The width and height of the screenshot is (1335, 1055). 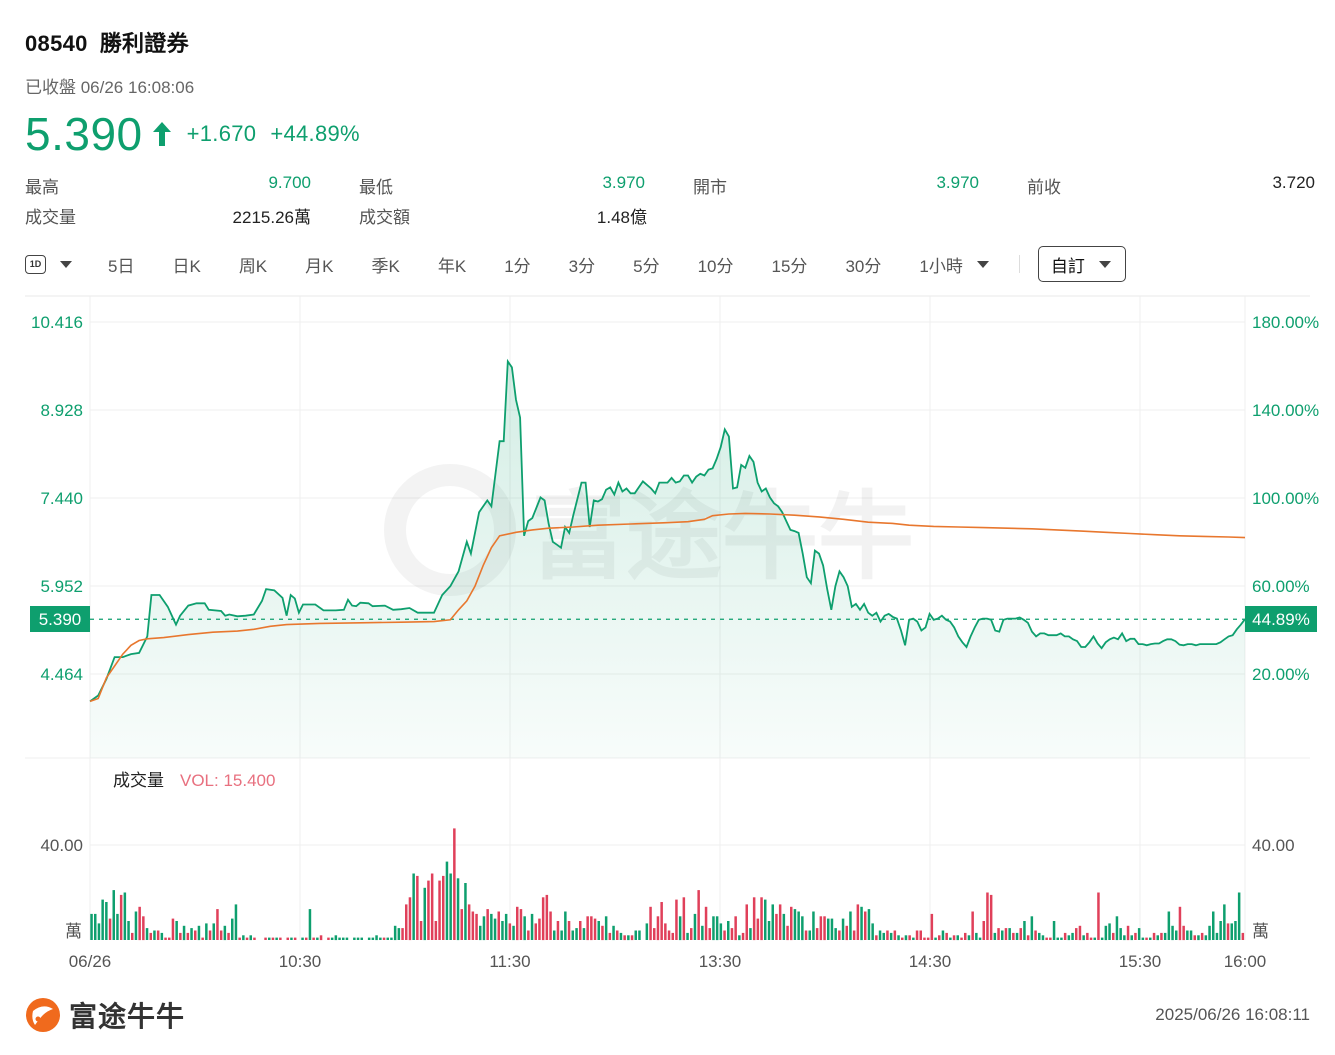 What do you see at coordinates (192, 185) in the screenshot?
I see `stat-high: 最高 9.700` at bounding box center [192, 185].